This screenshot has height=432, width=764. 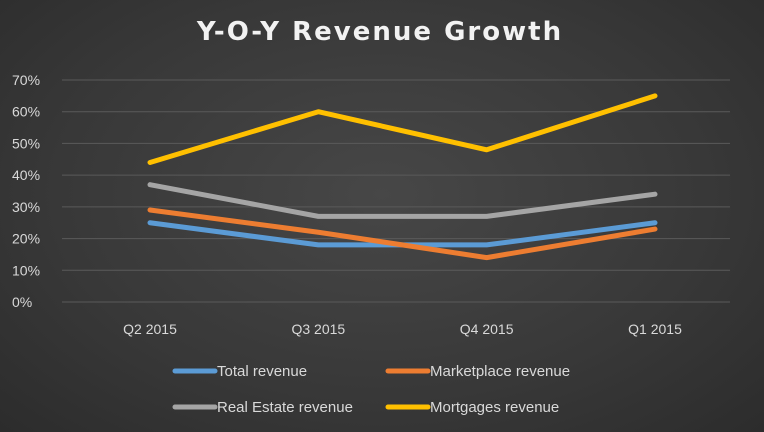 I want to click on y-tick-label: 10%, so click(x=26, y=270).